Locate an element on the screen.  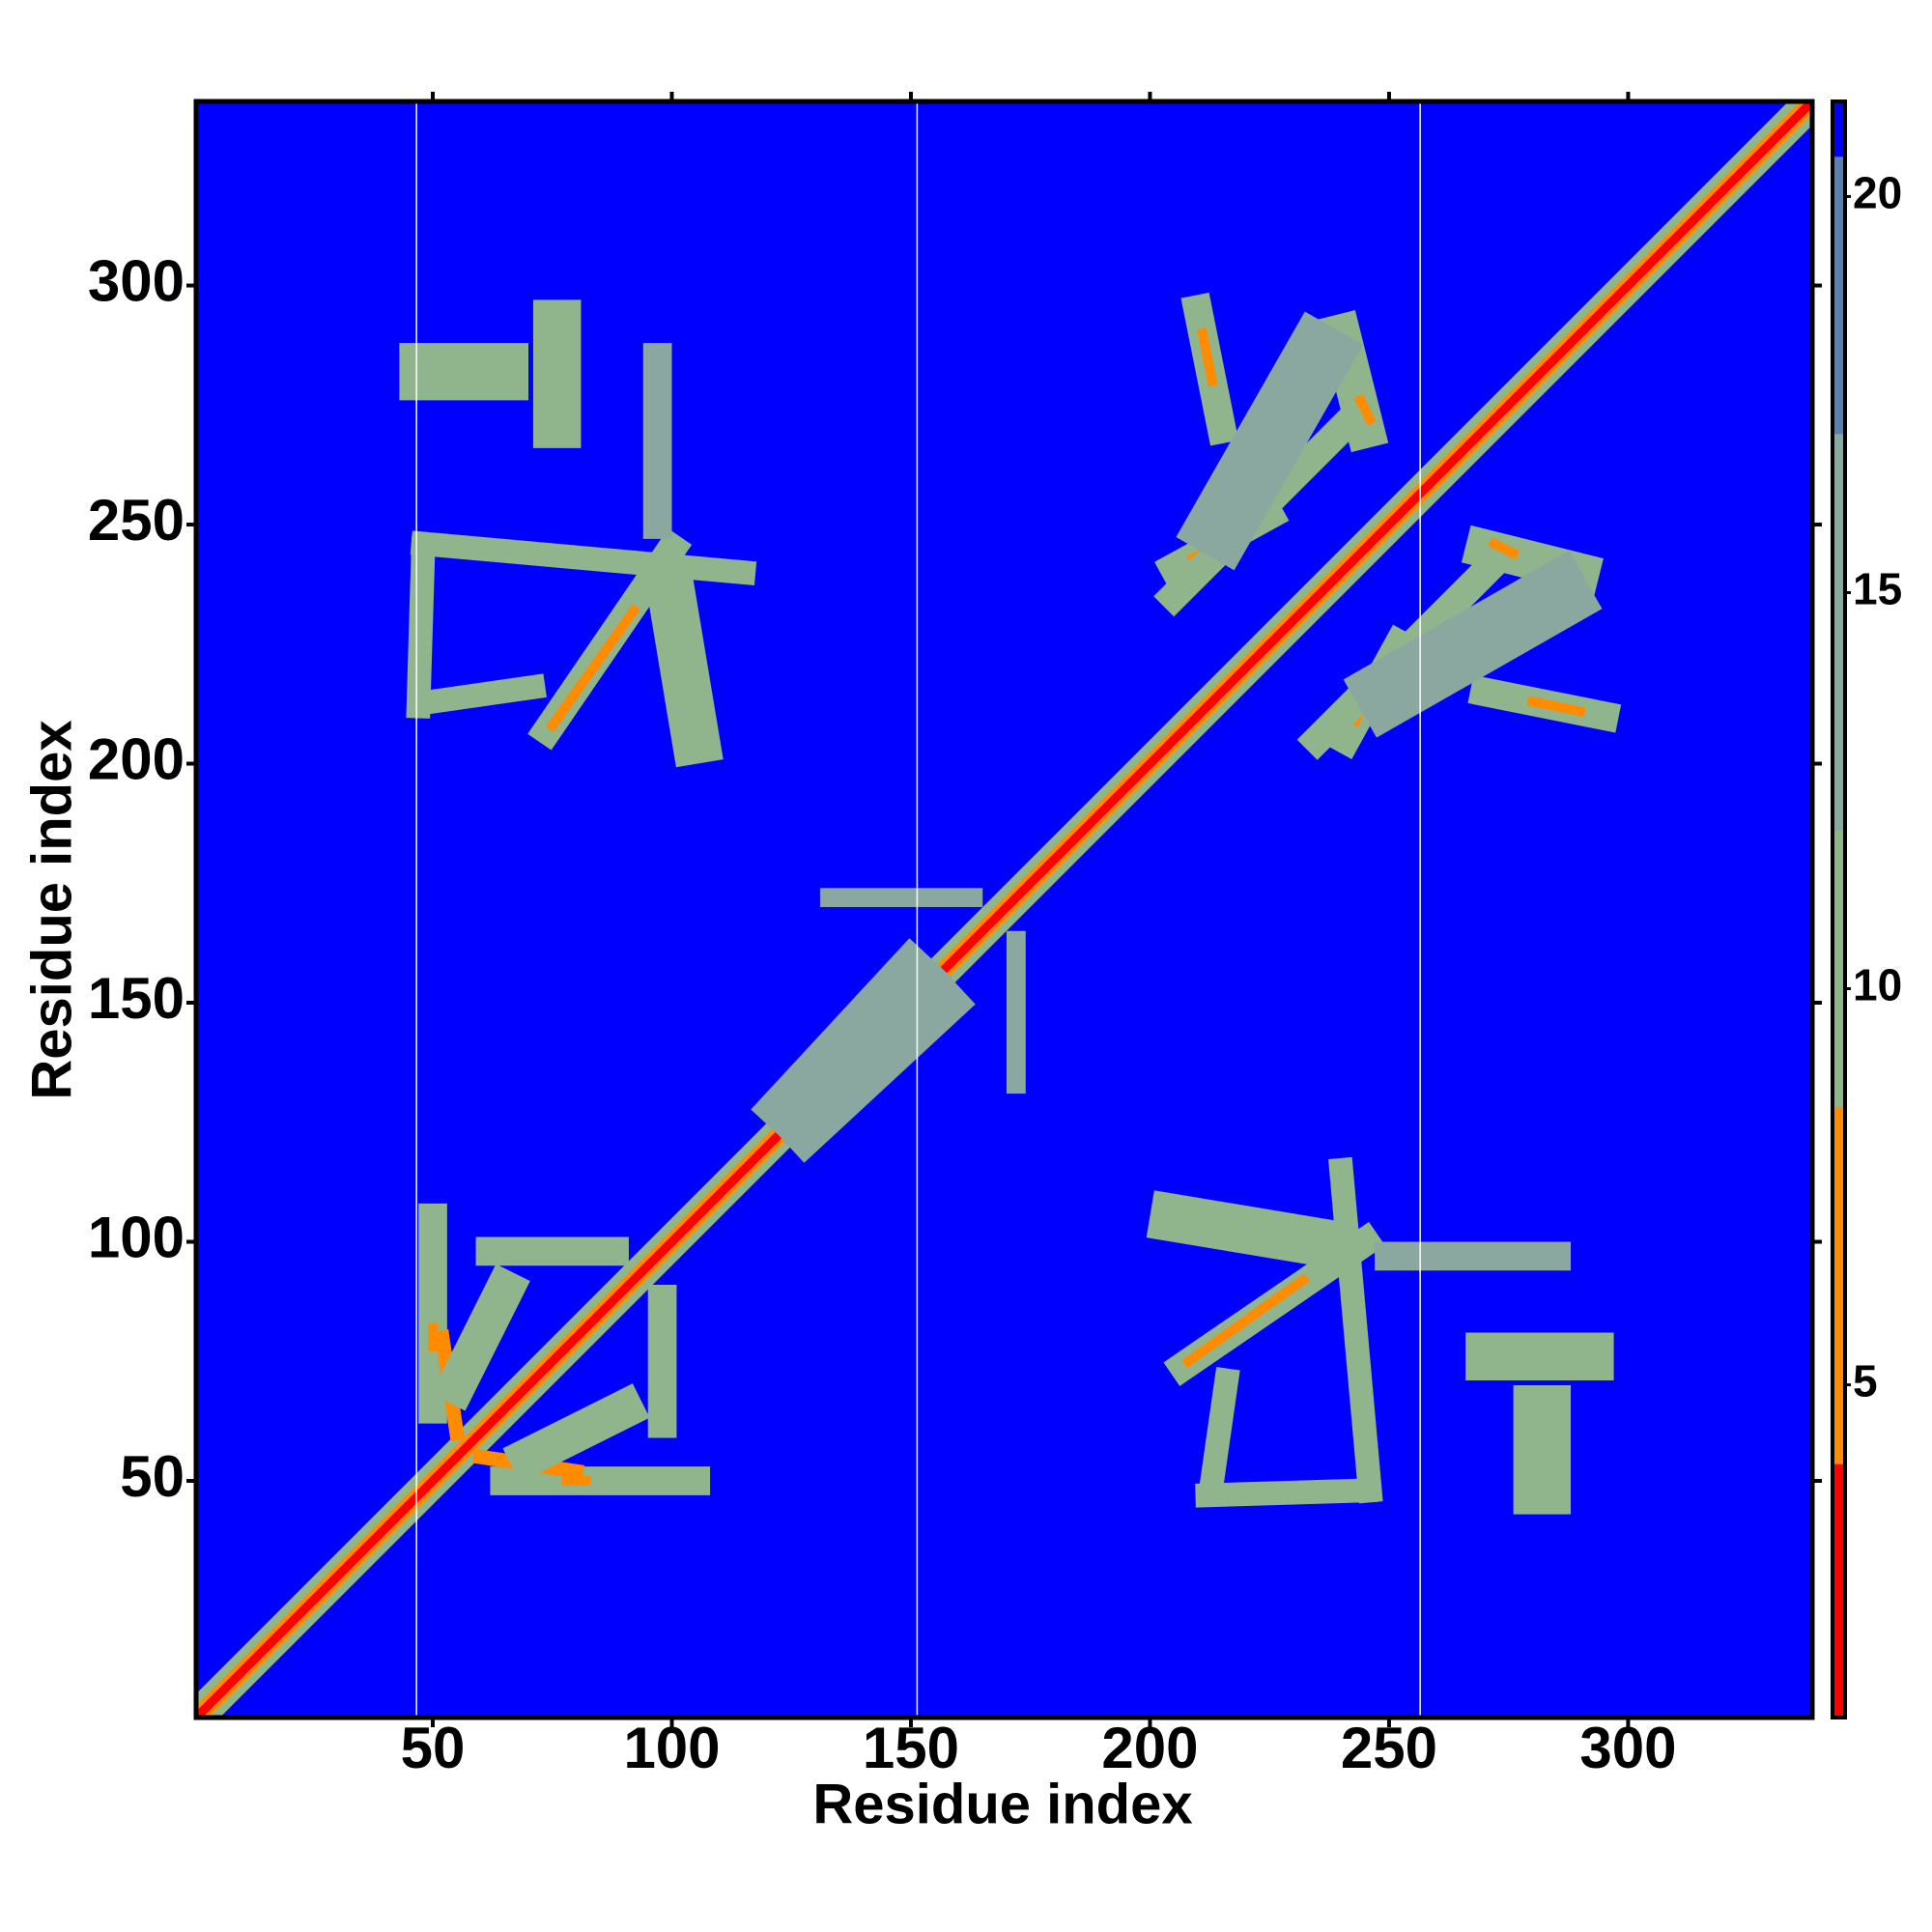
colorbar-frame is located at coordinates (1839, 909).